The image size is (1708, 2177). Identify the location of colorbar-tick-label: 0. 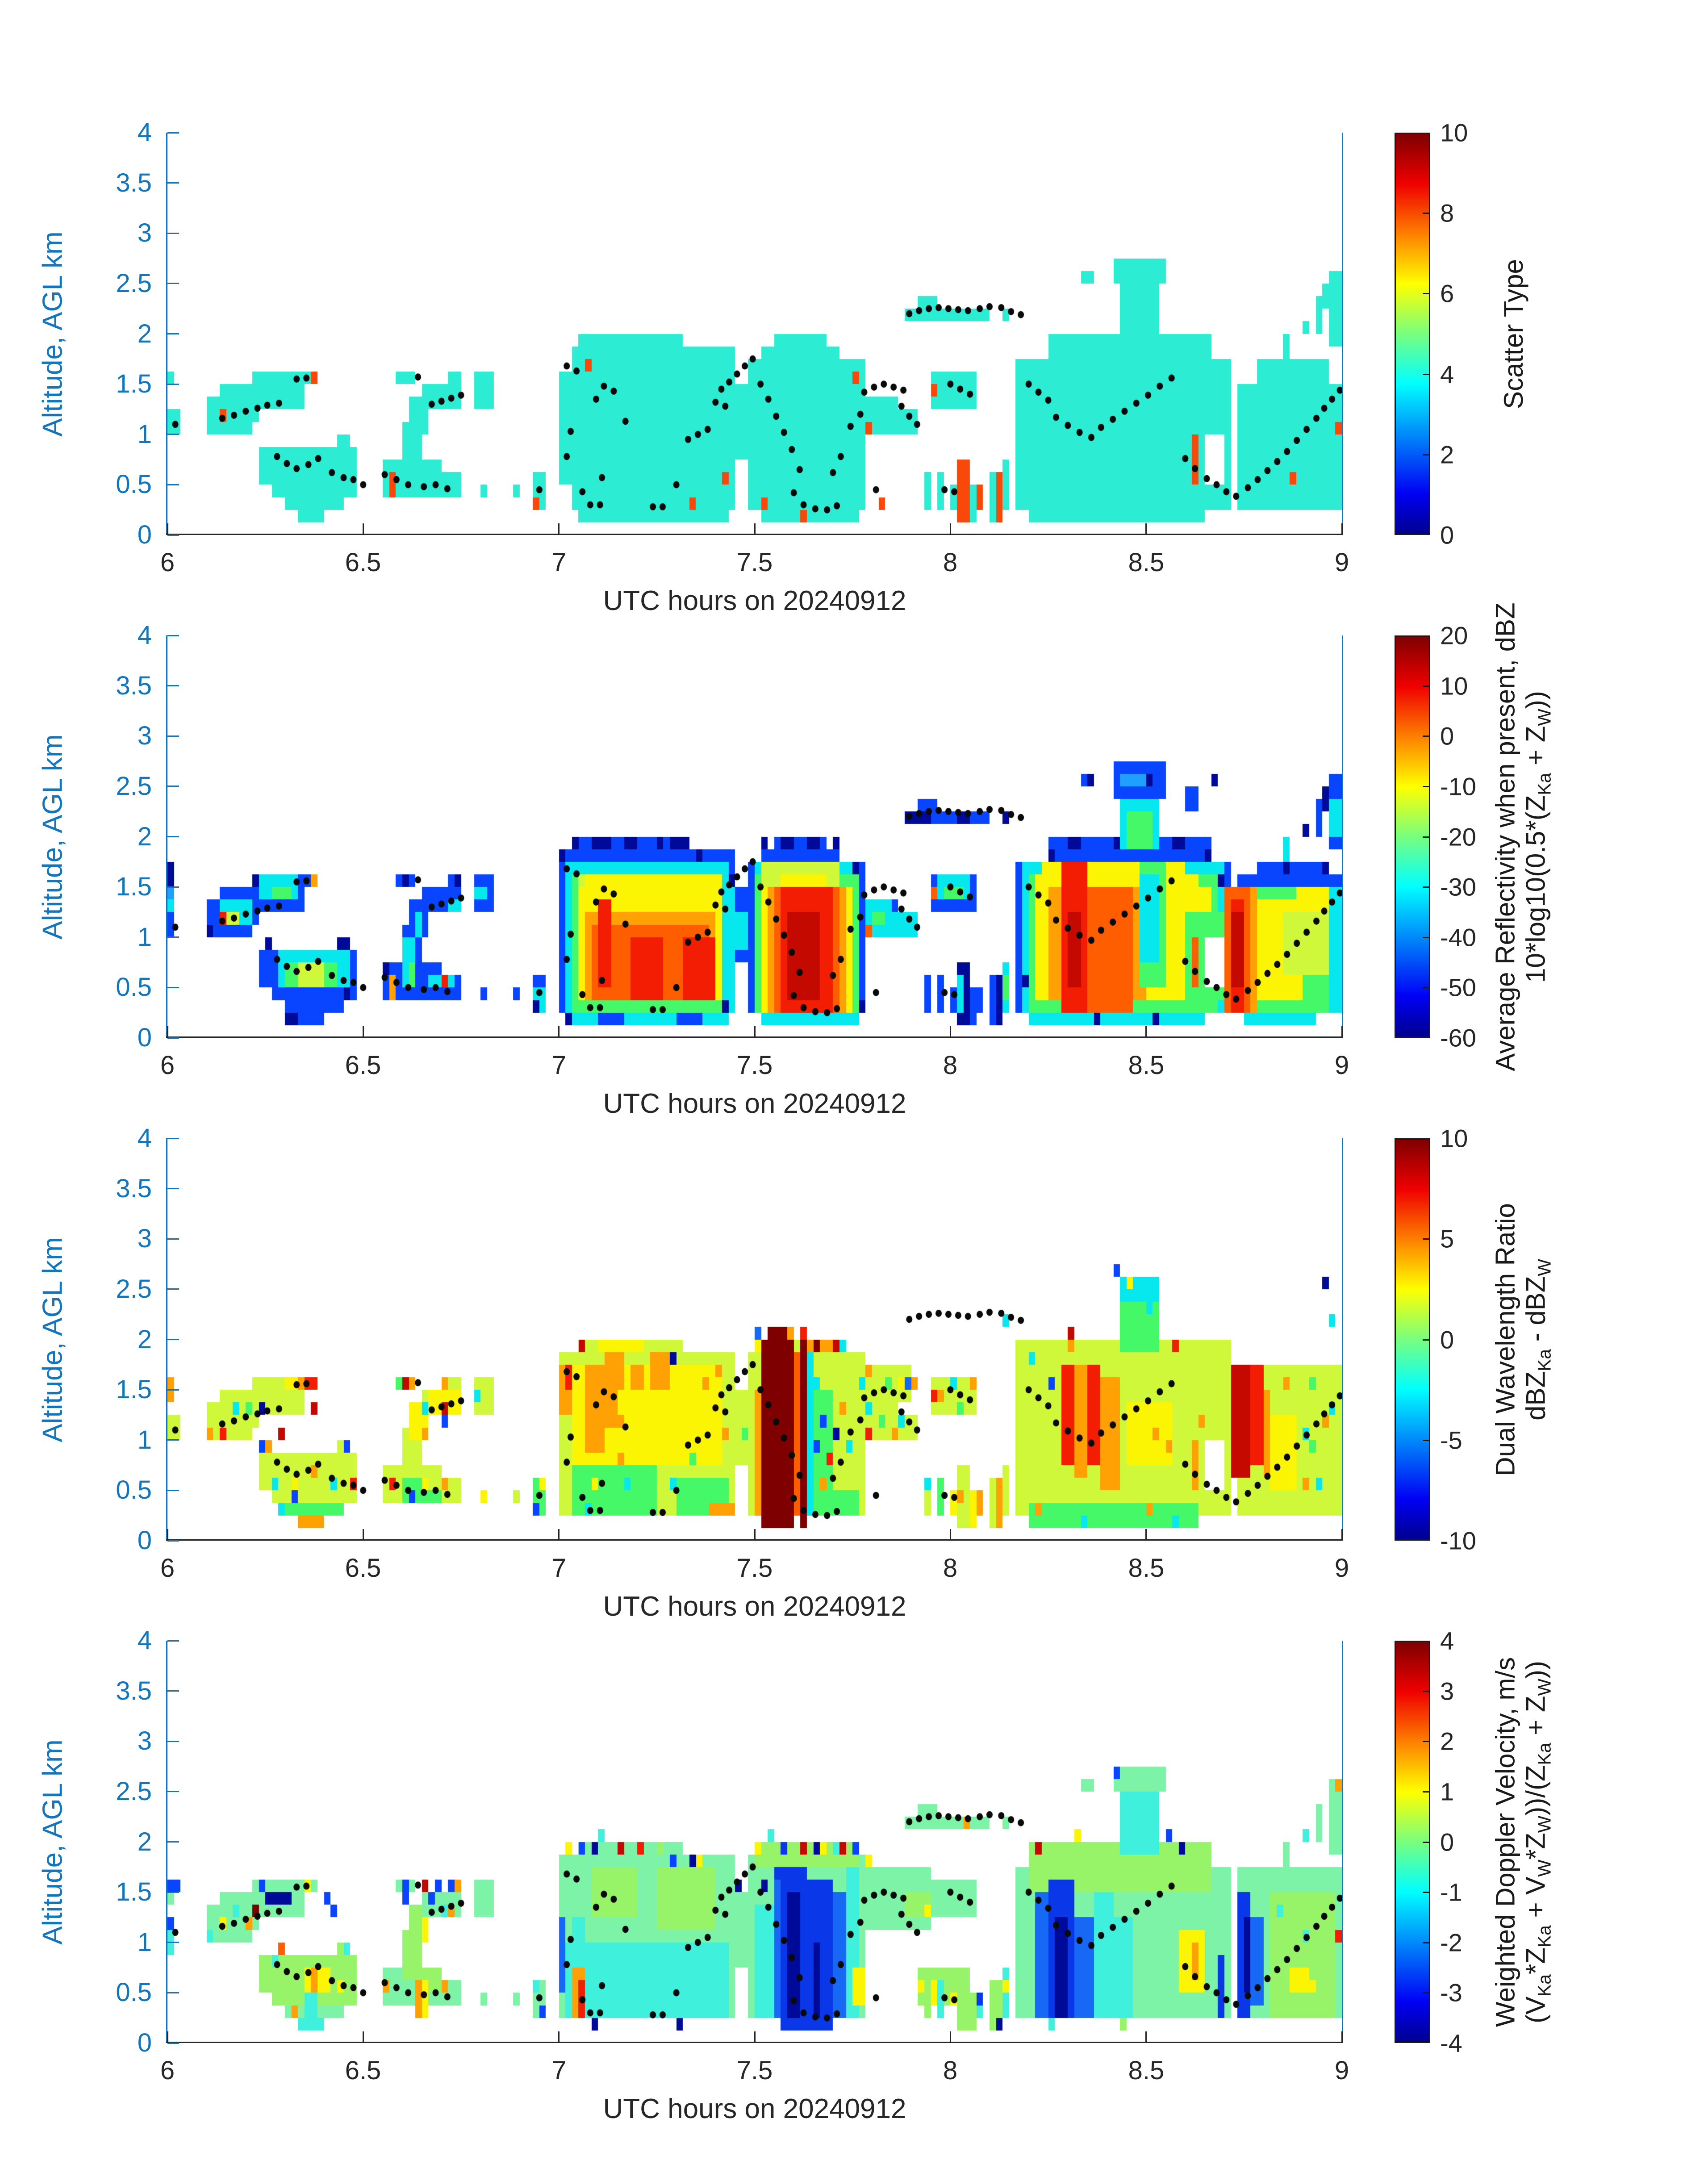
(1447, 736).